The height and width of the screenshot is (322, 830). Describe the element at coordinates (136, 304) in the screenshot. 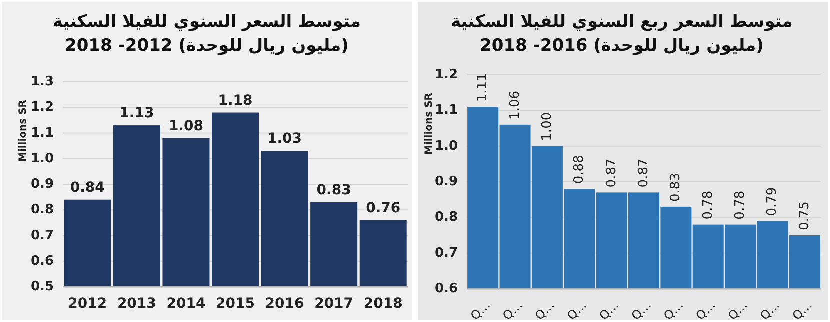

I see `x-tick-label: 2013` at that location.